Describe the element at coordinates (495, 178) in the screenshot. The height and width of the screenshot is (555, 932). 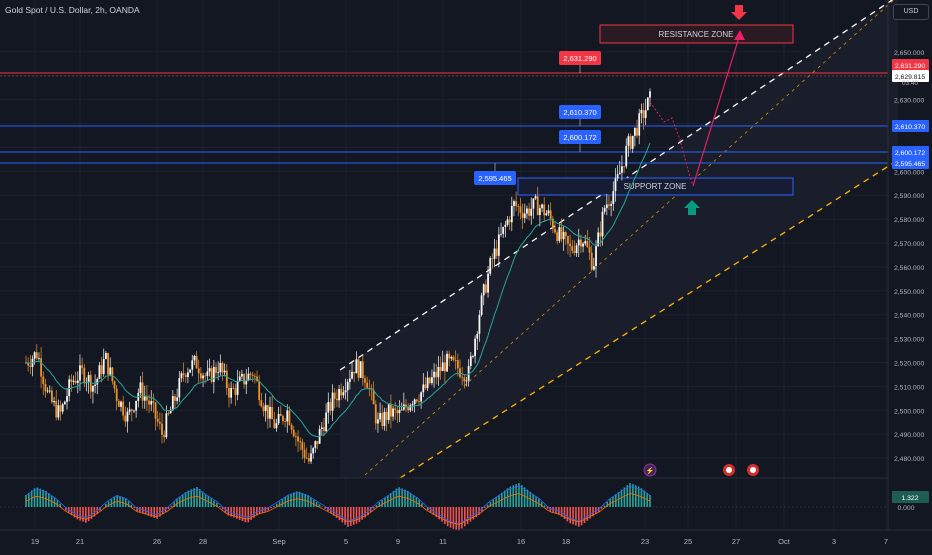
I see `price-tag-2595: 2,595.465` at that location.